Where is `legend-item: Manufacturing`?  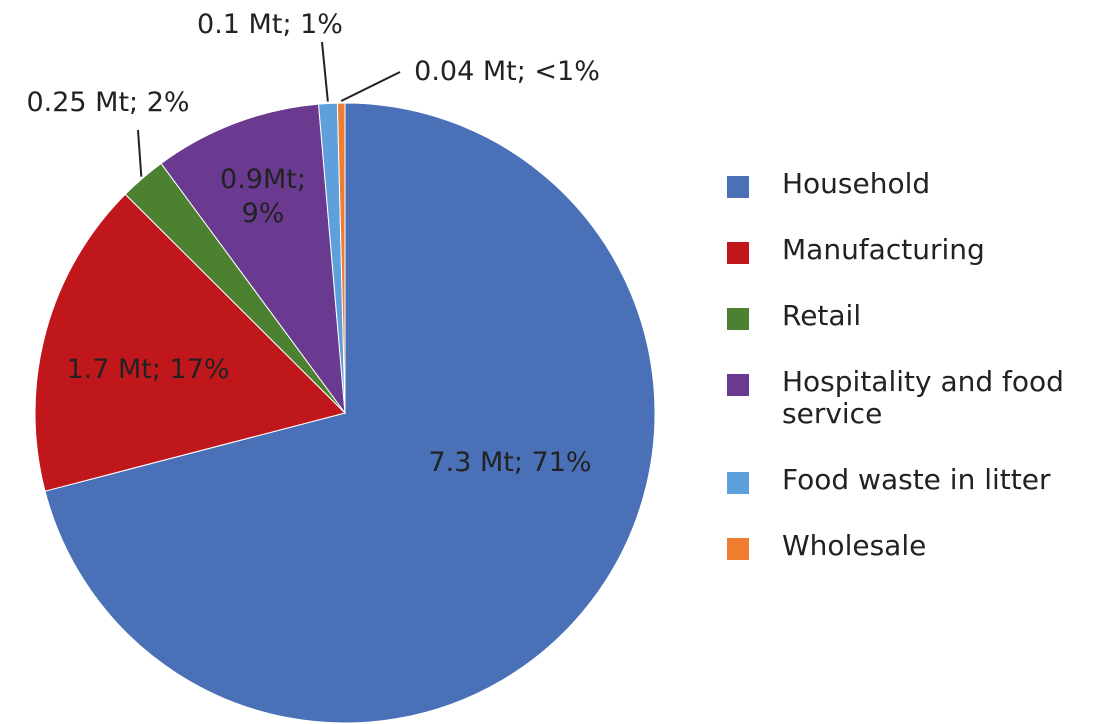
legend-item: Manufacturing is located at coordinates (921, 250).